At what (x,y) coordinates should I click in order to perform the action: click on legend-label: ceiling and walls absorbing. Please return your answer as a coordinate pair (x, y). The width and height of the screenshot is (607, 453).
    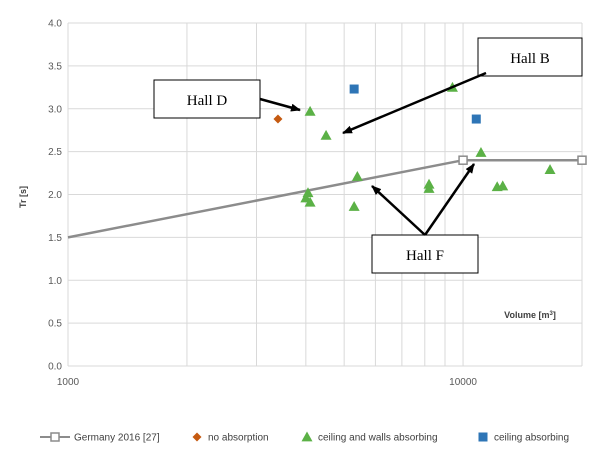
    Looking at the image, I should click on (378, 438).